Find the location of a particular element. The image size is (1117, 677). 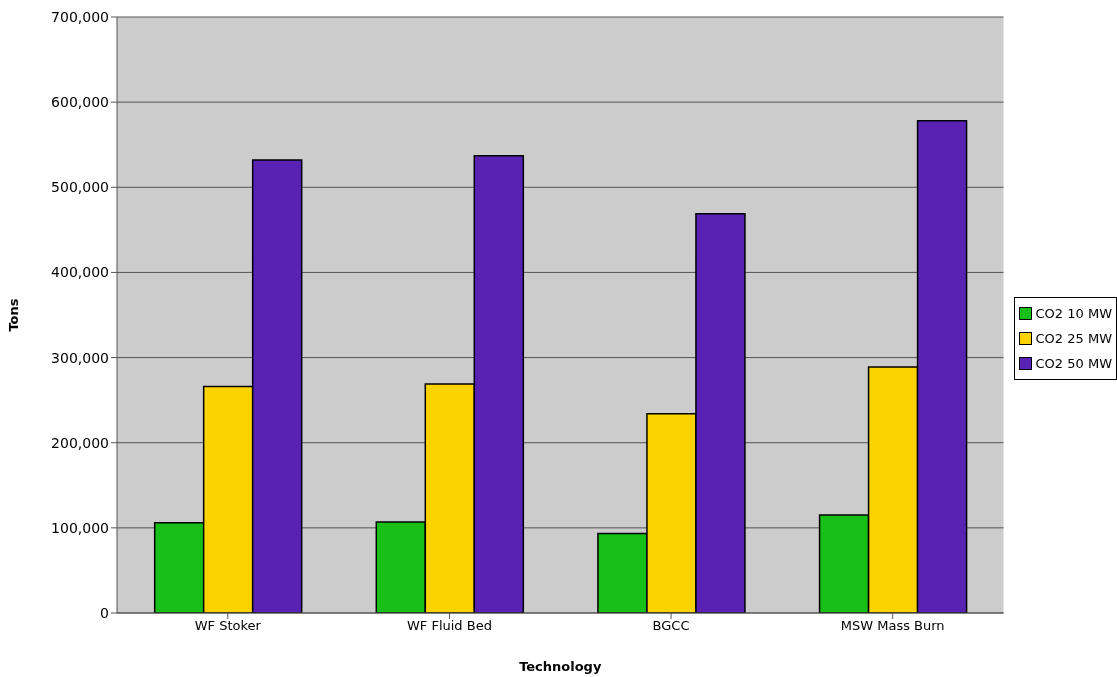

x-tick-label: BGCC is located at coordinates (671, 626).